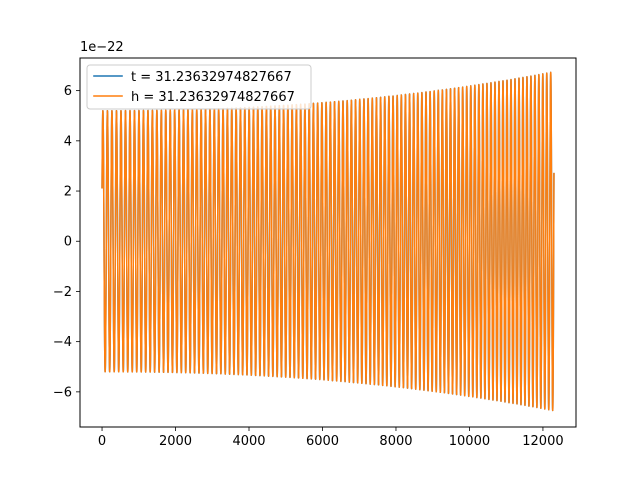 Image resolution: width=640 pixels, height=480 pixels. I want to click on x-tick-label: 2000, so click(175, 441).